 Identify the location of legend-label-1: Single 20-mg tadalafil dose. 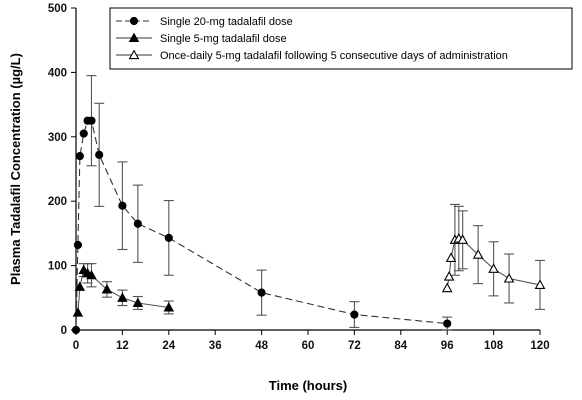
(226, 22).